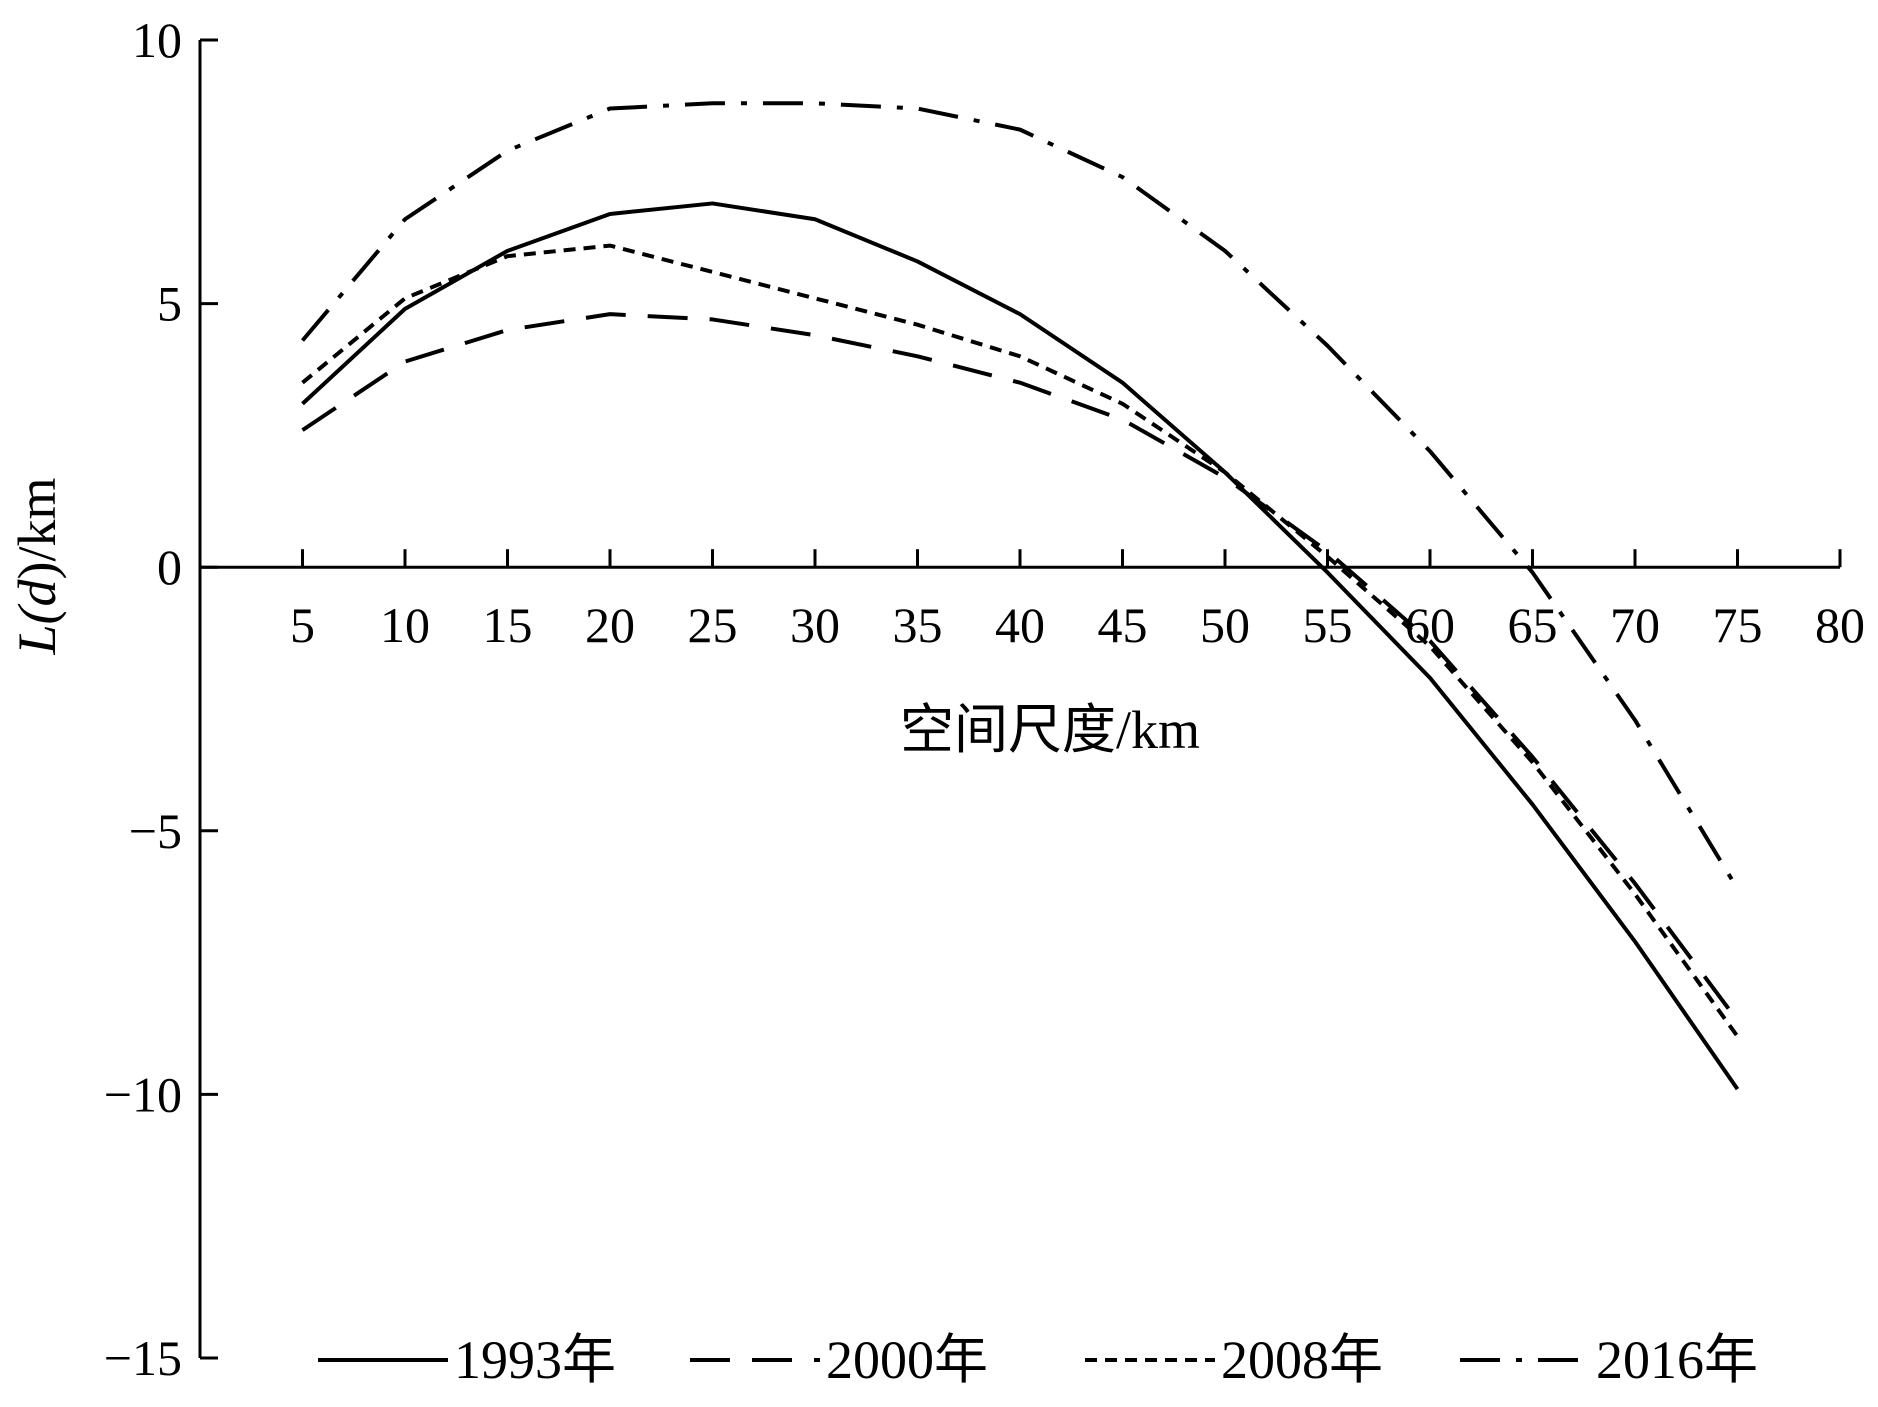 This screenshot has height=1407, width=1878. Describe the element at coordinates (169, 304) in the screenshot. I see `y-tick-label: 5` at that location.